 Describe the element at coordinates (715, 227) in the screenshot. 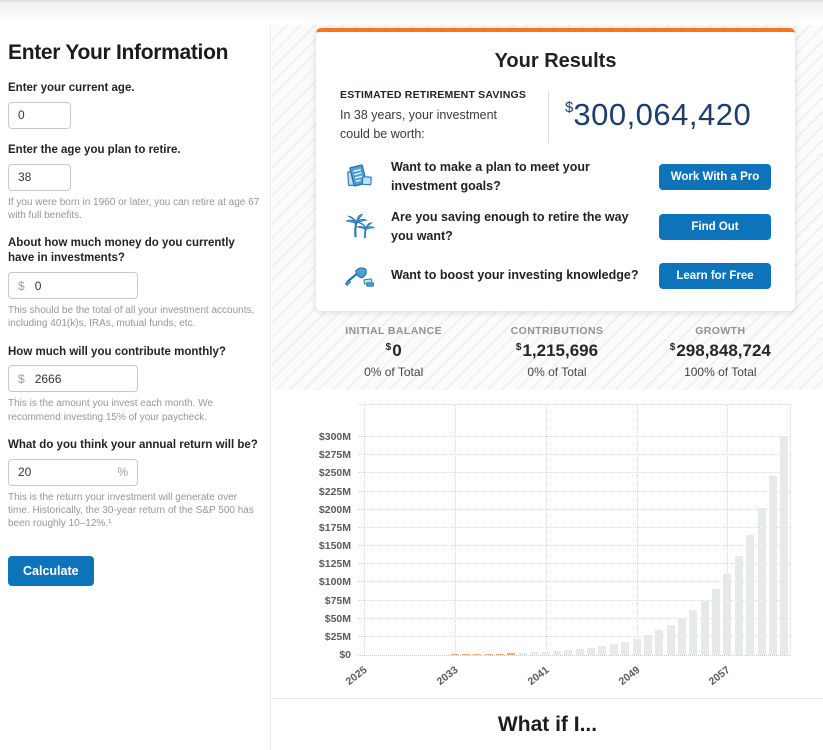

I see `find-out-button: Find Out` at that location.